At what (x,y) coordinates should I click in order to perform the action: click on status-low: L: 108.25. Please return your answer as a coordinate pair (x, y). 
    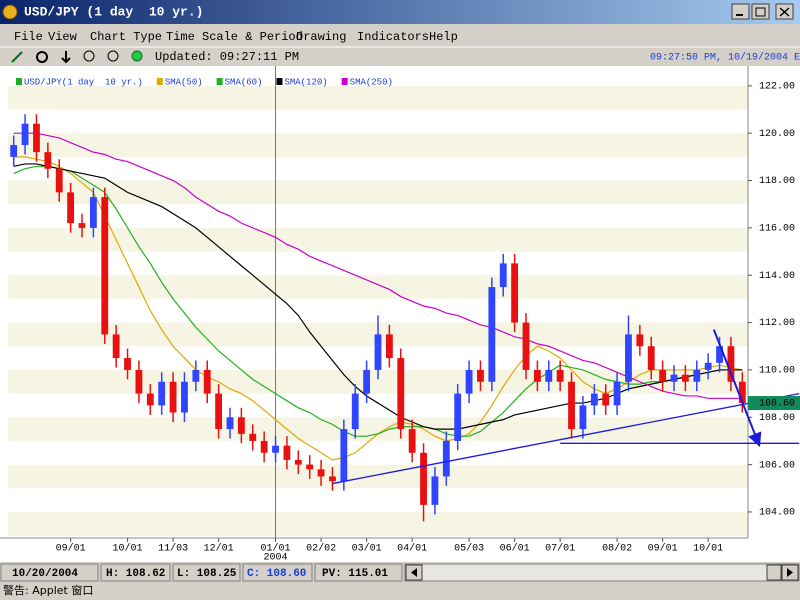
    Looking at the image, I should click on (207, 574).